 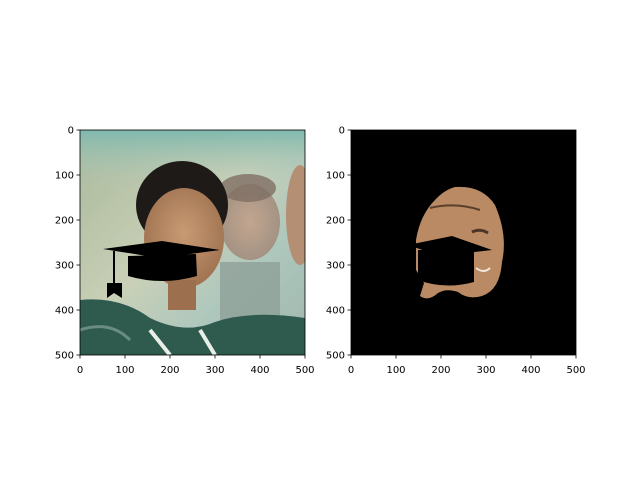 What do you see at coordinates (351, 370) in the screenshot?
I see `right-xtick-label: 0` at bounding box center [351, 370].